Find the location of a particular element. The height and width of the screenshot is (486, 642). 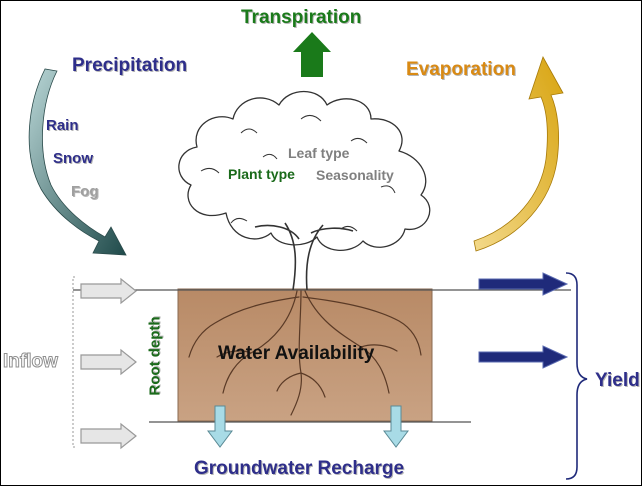

transpiration-label: Transpiration is located at coordinates (301, 17).